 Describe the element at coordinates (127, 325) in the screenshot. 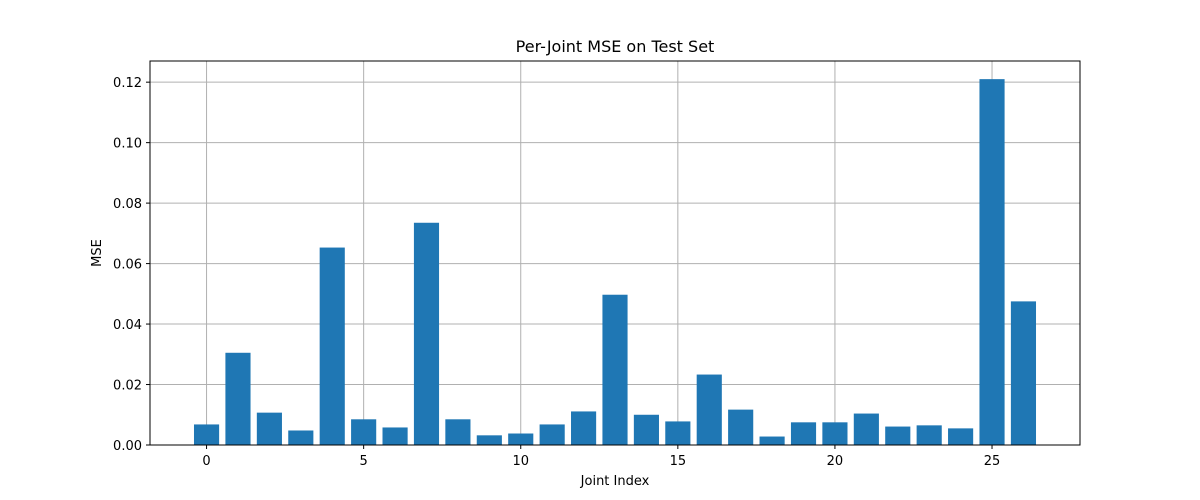

I see `y-tick-label: 0.04` at that location.